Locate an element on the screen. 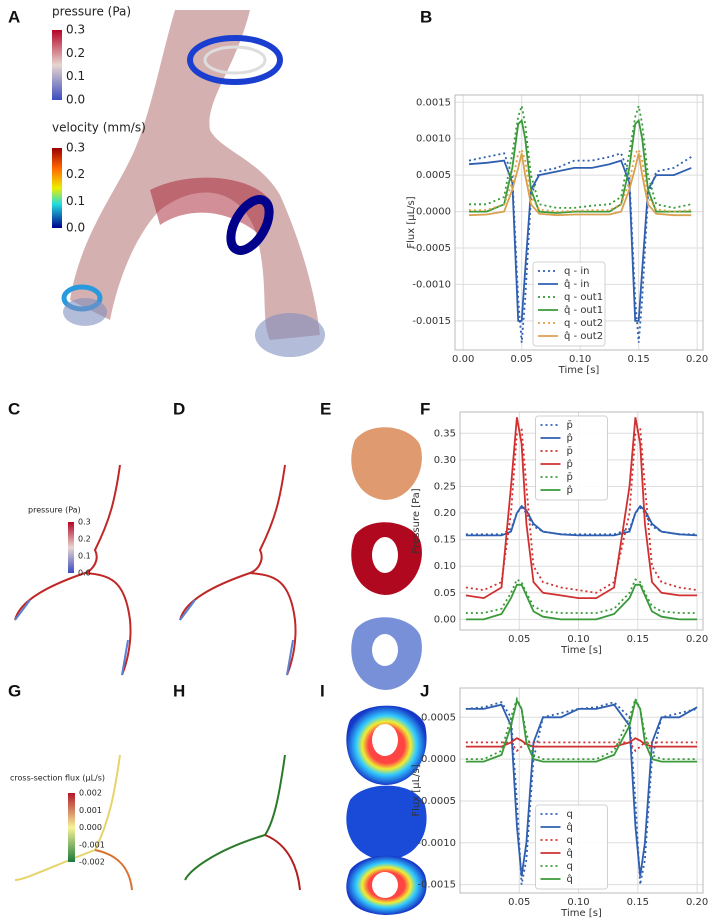 The height and width of the screenshot is (919, 713). y-tick-label: 0.35 is located at coordinates (445, 433).